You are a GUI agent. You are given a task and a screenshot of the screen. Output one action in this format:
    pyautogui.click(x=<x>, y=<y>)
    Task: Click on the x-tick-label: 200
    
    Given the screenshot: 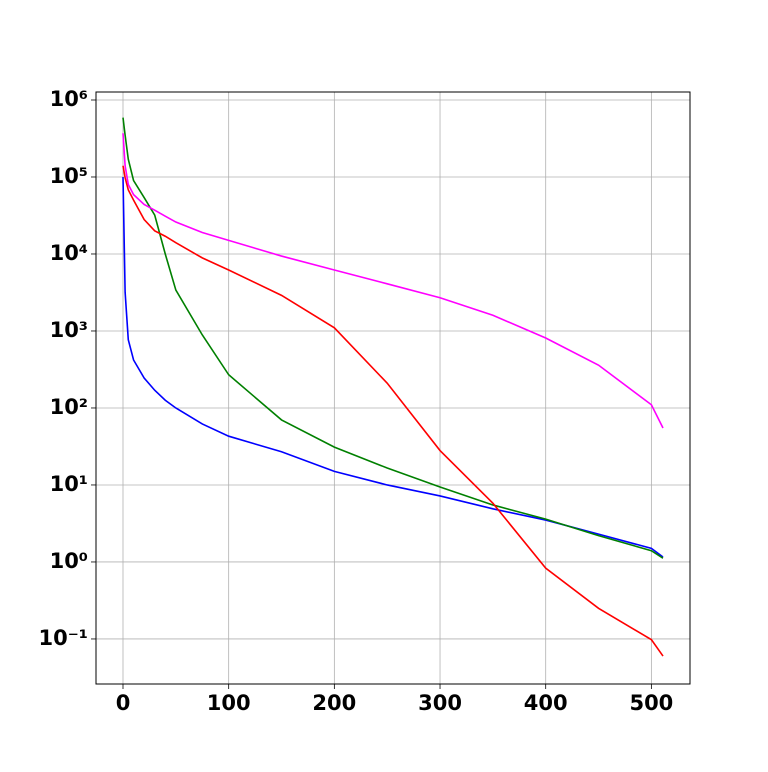 What is the action you would take?
    pyautogui.click(x=334, y=703)
    